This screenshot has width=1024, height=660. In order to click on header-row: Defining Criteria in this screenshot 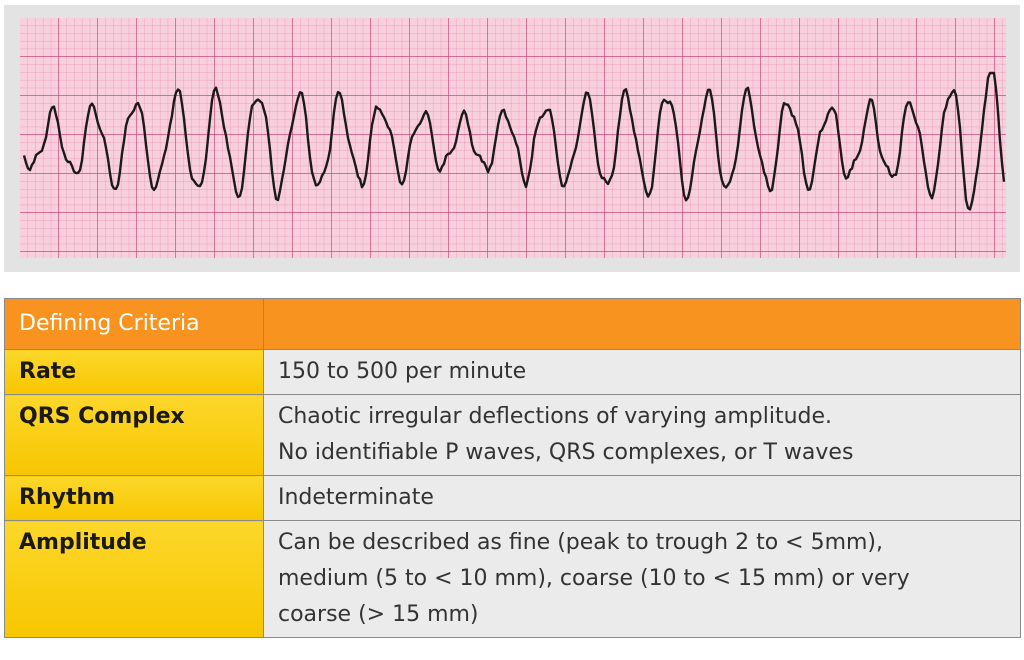, I will do `click(512, 324)`.